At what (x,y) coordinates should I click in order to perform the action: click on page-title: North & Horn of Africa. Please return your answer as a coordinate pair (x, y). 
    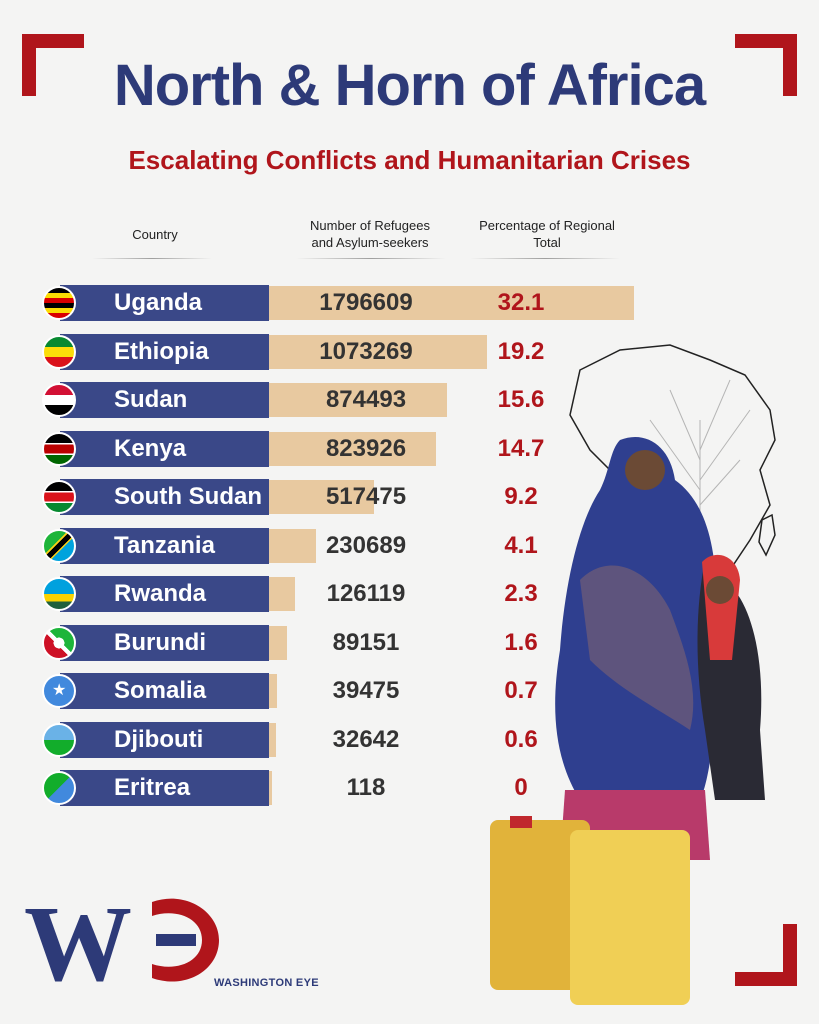
    Looking at the image, I should click on (409, 85).